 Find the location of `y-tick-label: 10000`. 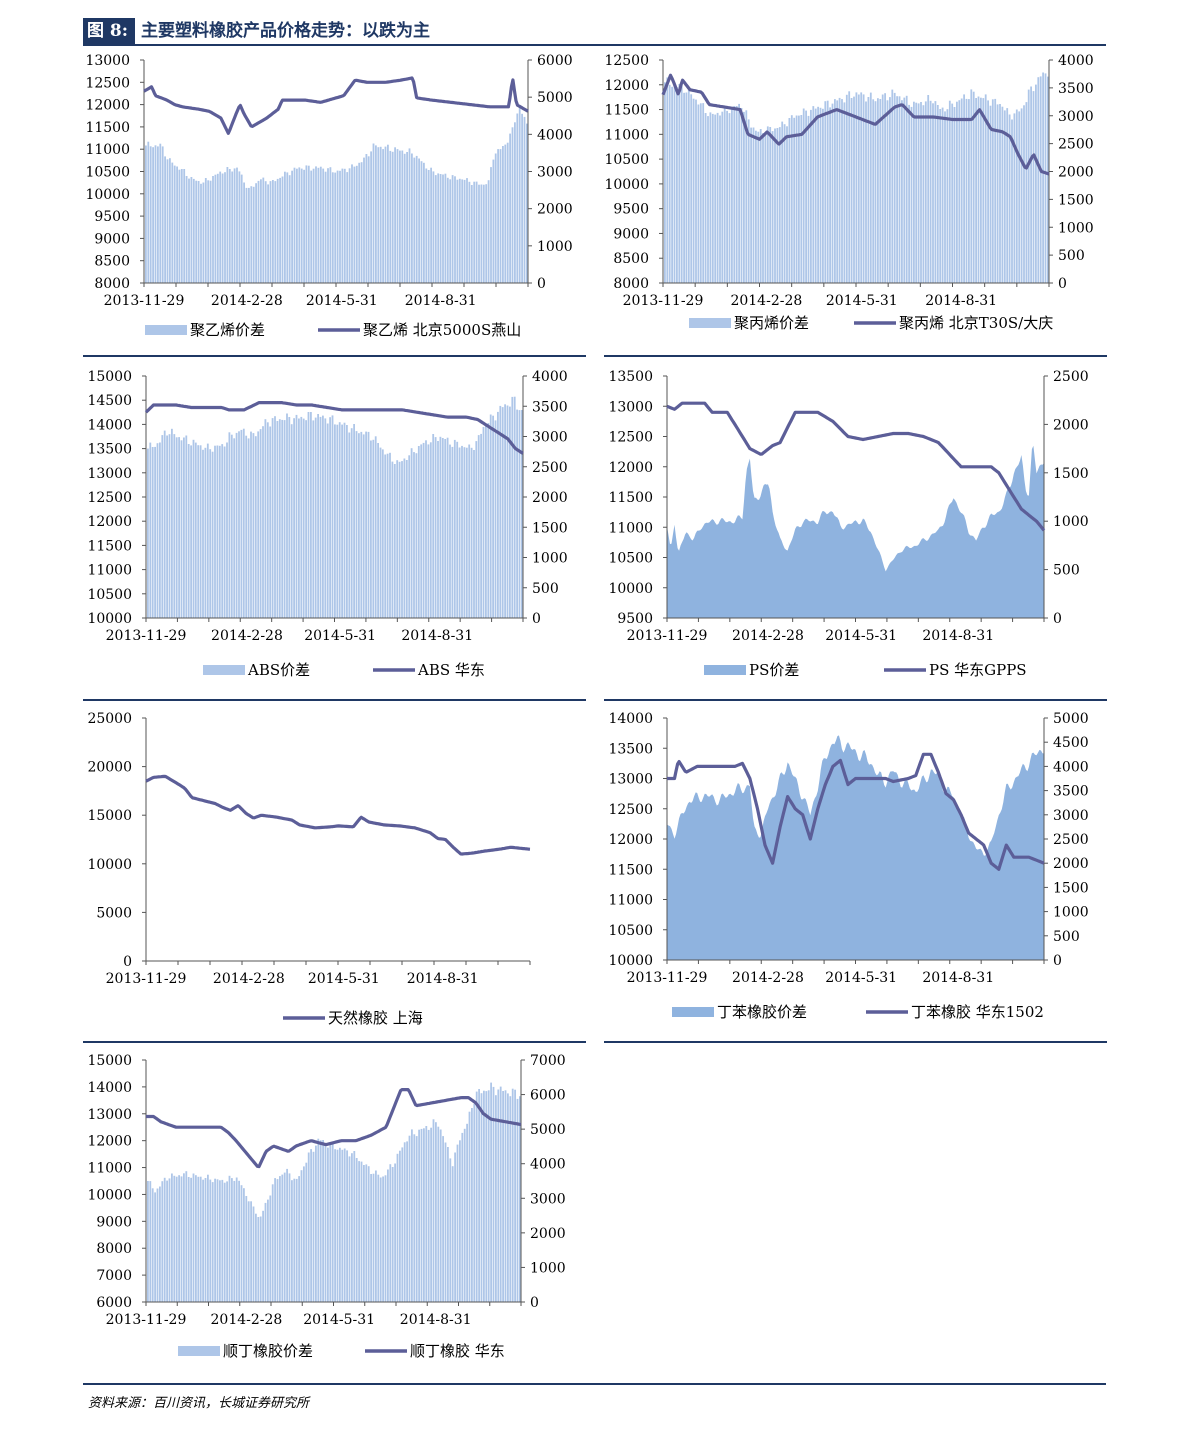

y-tick-label: 10000 is located at coordinates (109, 619).